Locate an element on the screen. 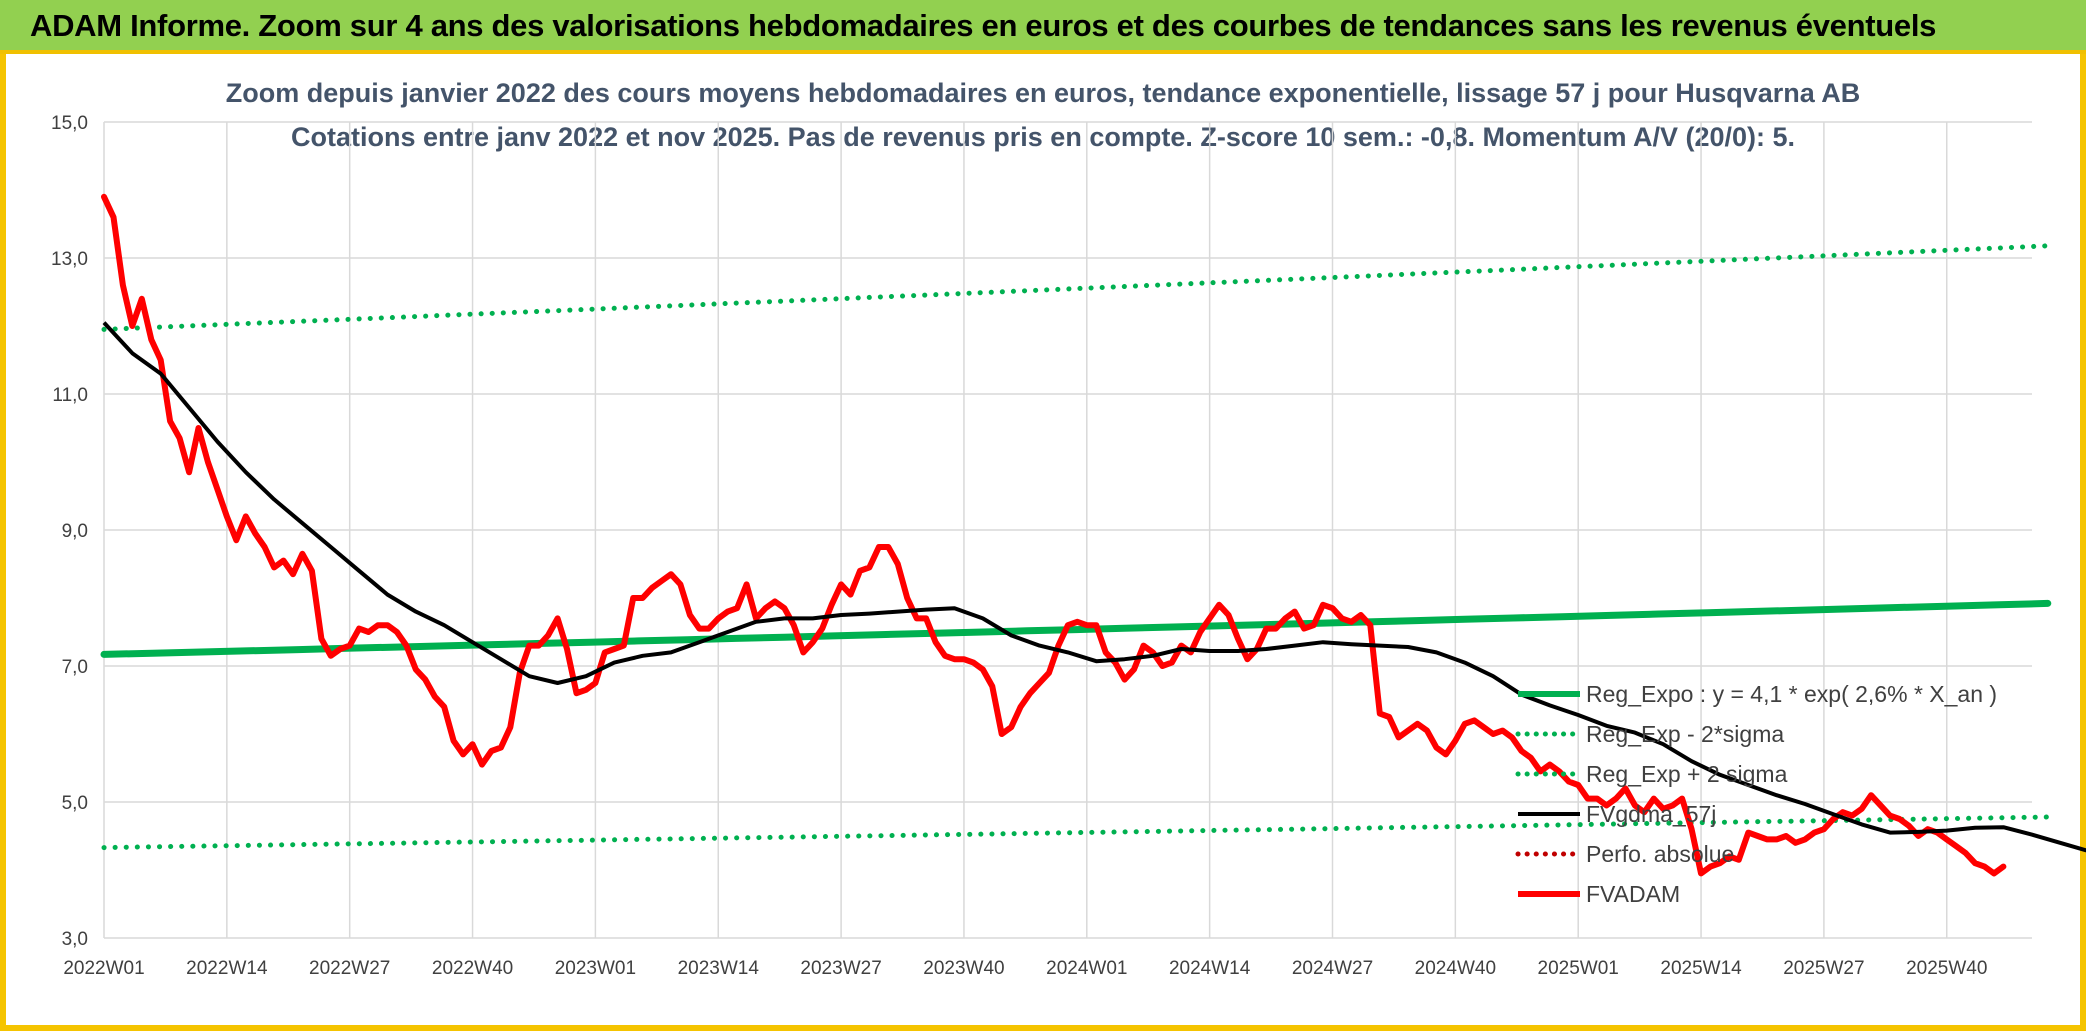 Image resolution: width=2086 pixels, height=1031 pixels. series-reg-exp-plus-2sigma is located at coordinates (1076, 287).